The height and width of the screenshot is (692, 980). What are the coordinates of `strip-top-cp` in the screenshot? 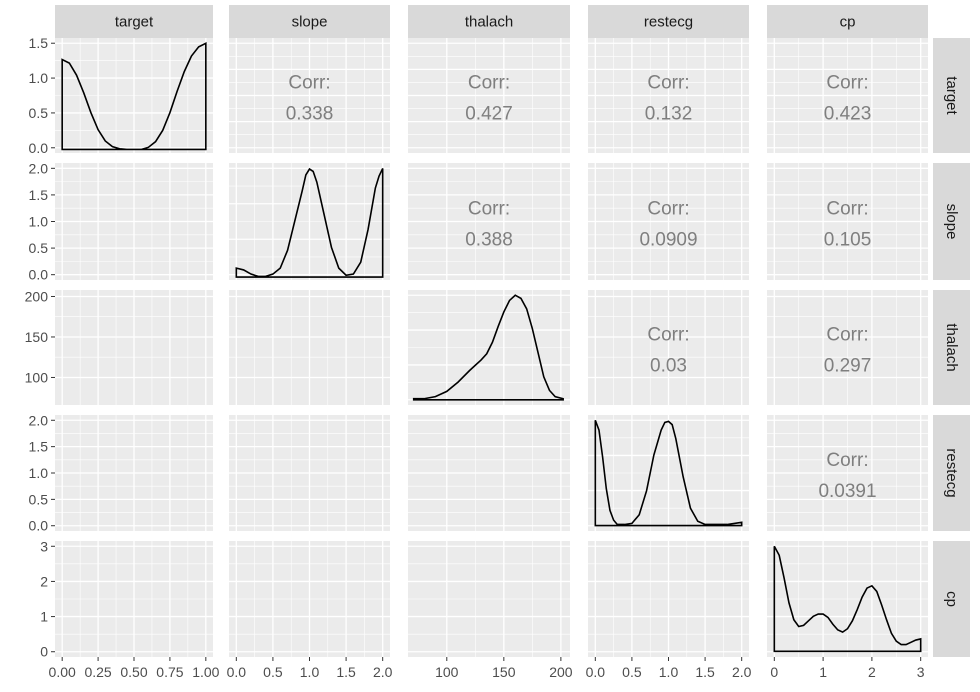 It's located at (847, 21).